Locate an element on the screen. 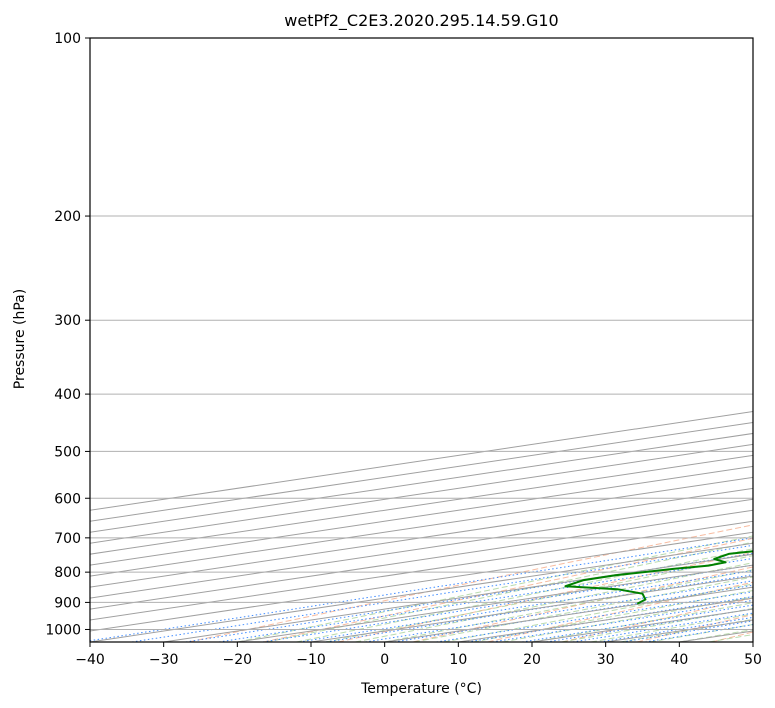  dewpoint-line is located at coordinates (658, 577).